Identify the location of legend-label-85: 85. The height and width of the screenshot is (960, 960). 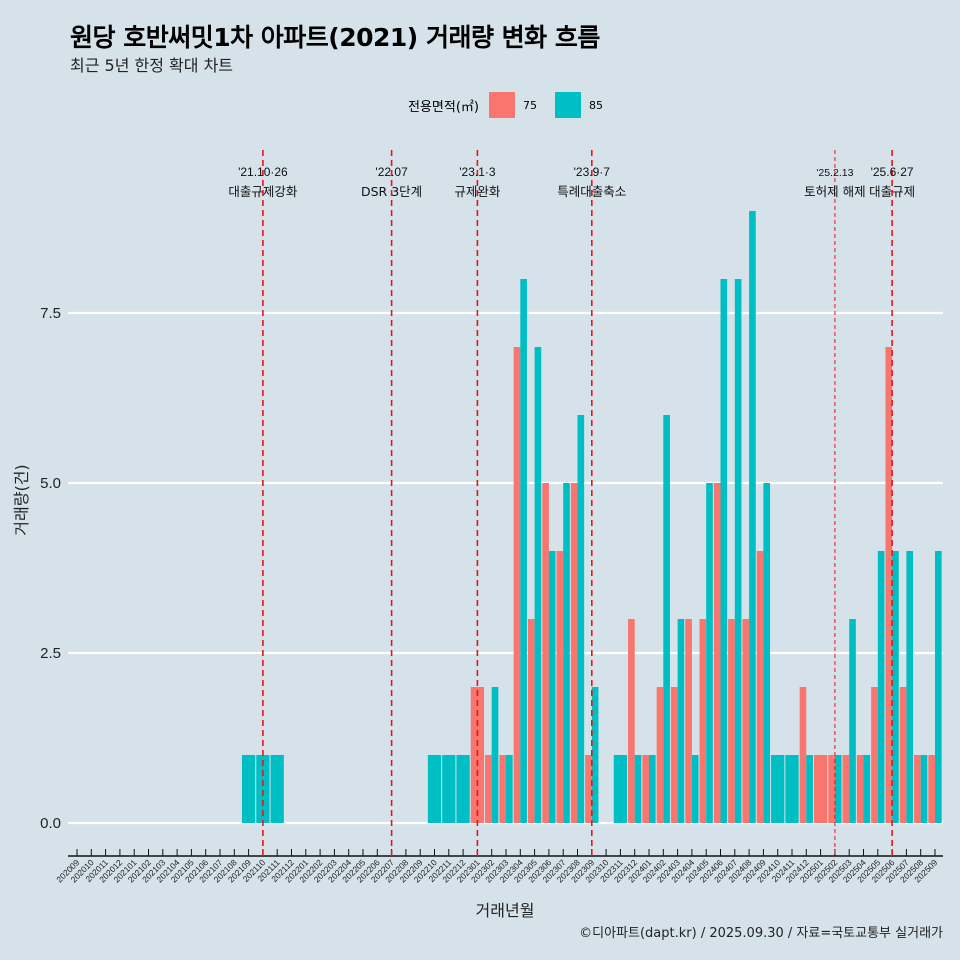
(595, 105).